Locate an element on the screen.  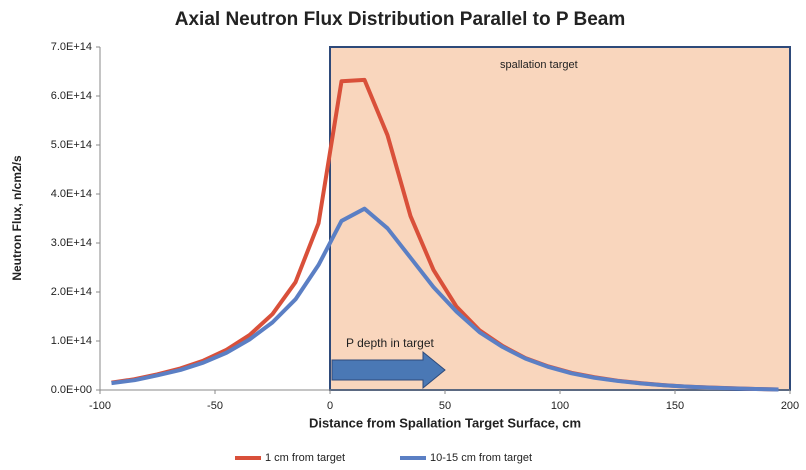
x-tick-label: -100 is located at coordinates (100, 406).